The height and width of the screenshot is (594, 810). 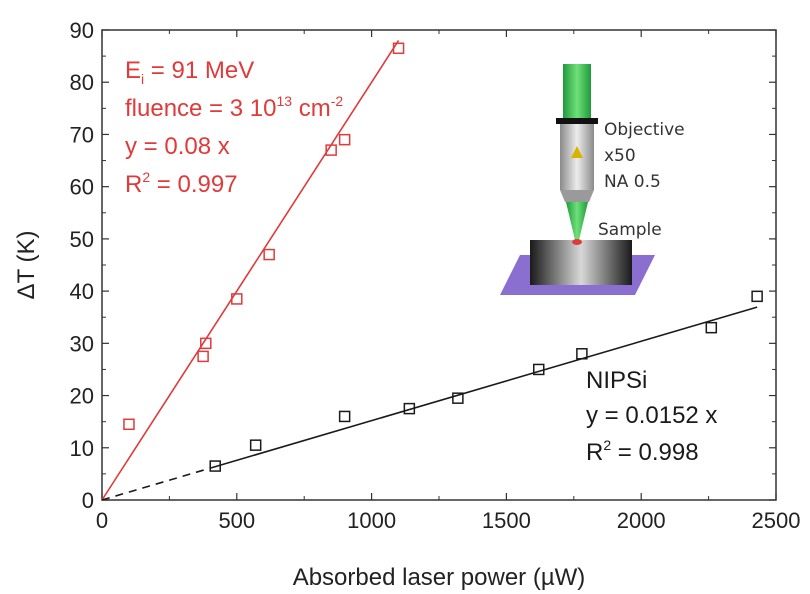 I want to click on focused-beam, so click(x=577, y=221).